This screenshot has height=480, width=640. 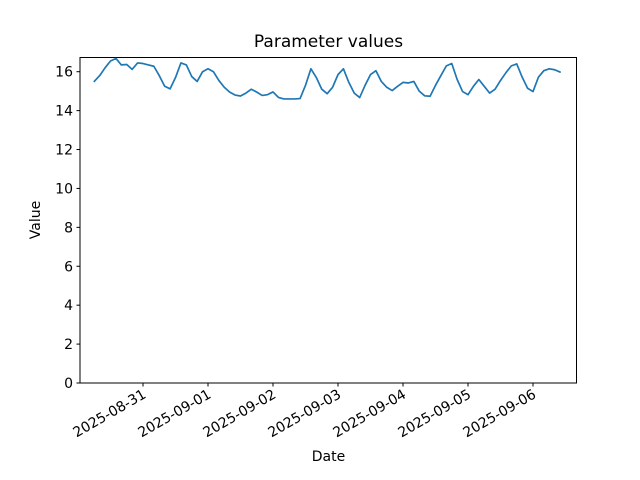 I want to click on chart-title: Parameter values, so click(x=328, y=42).